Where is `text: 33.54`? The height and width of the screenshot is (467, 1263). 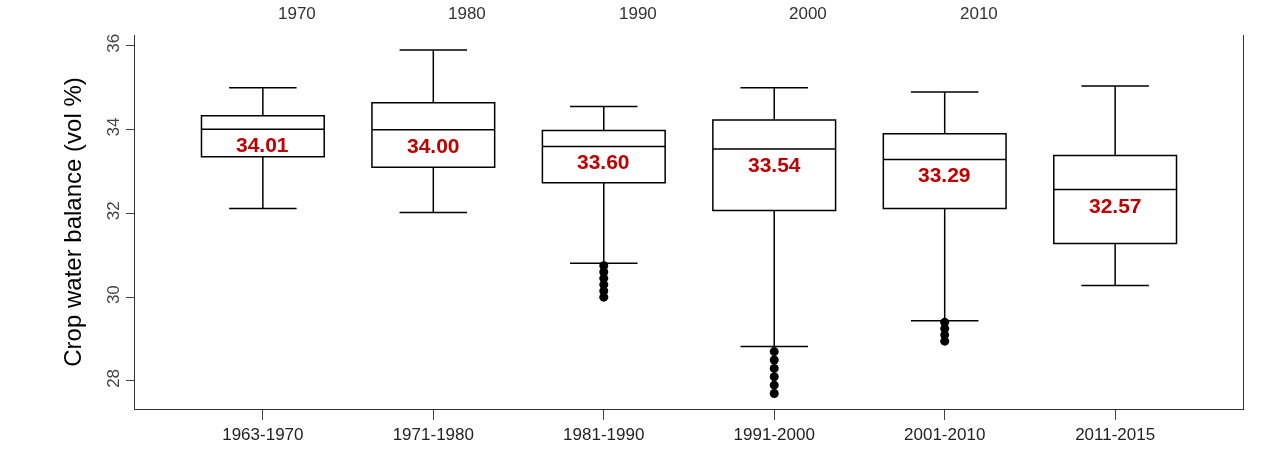 text: 33.54 is located at coordinates (774, 164).